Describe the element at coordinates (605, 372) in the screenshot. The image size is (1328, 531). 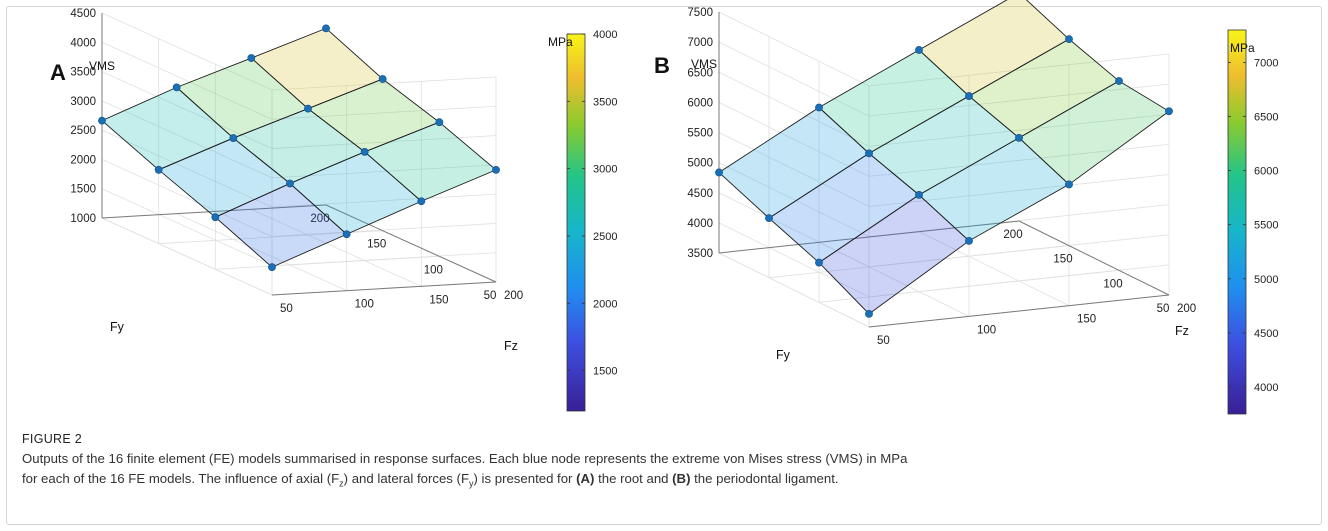
I see `colorbar-tick-label: 1500` at that location.